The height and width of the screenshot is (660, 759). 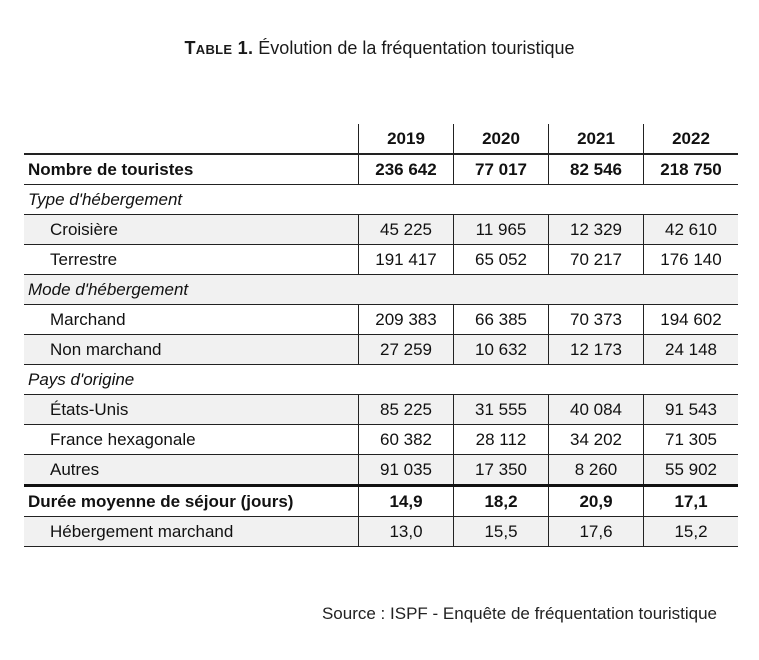 What do you see at coordinates (501, 169) in the screenshot?
I see `cell-2020: 77 017` at bounding box center [501, 169].